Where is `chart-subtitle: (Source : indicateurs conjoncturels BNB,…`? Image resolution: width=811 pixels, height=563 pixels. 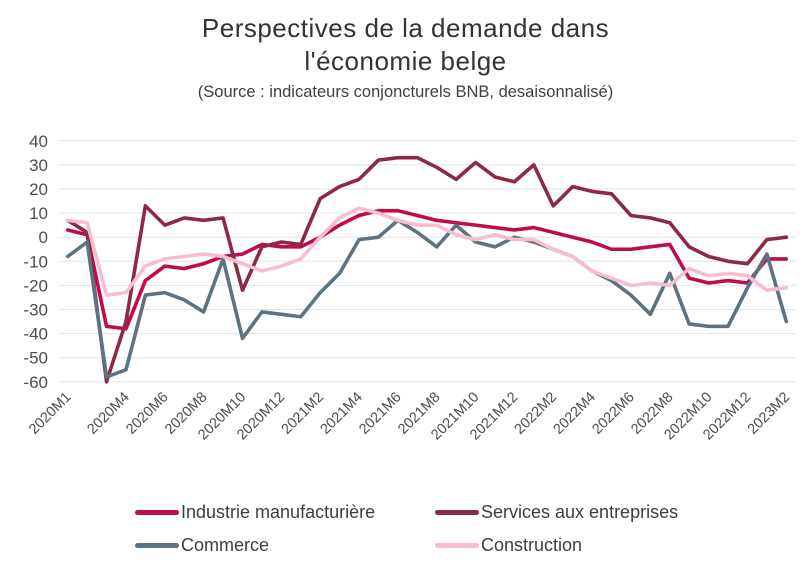
chart-subtitle: (Source : indicateurs conjoncturels BNB,… is located at coordinates (405, 92).